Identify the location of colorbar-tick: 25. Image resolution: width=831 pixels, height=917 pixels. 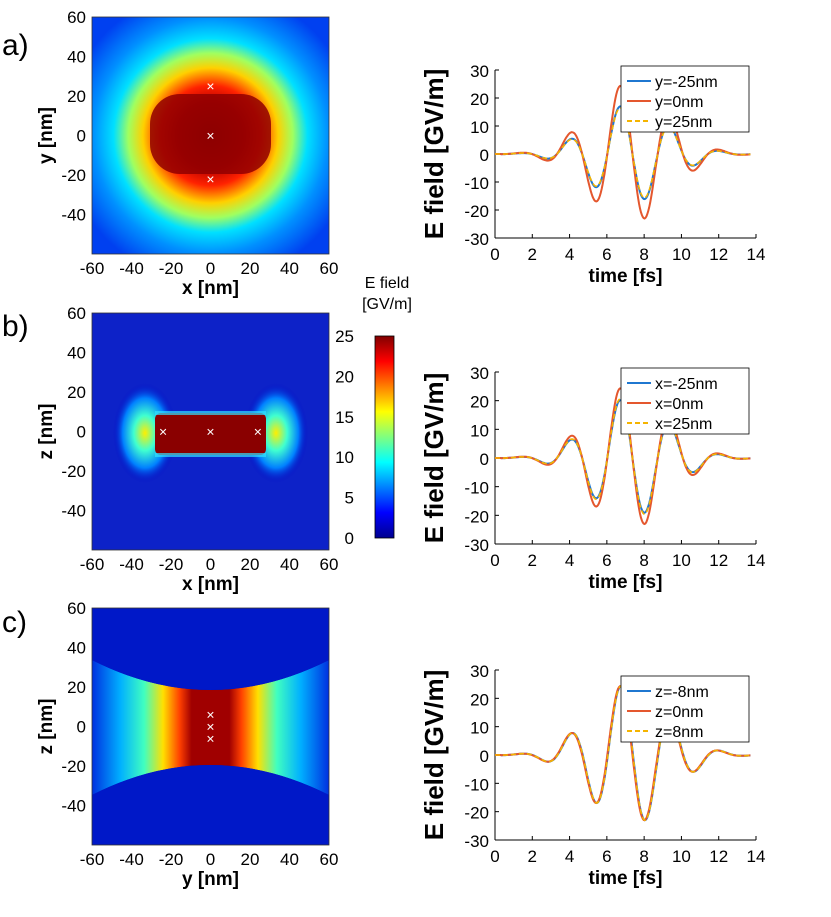
(344, 336).